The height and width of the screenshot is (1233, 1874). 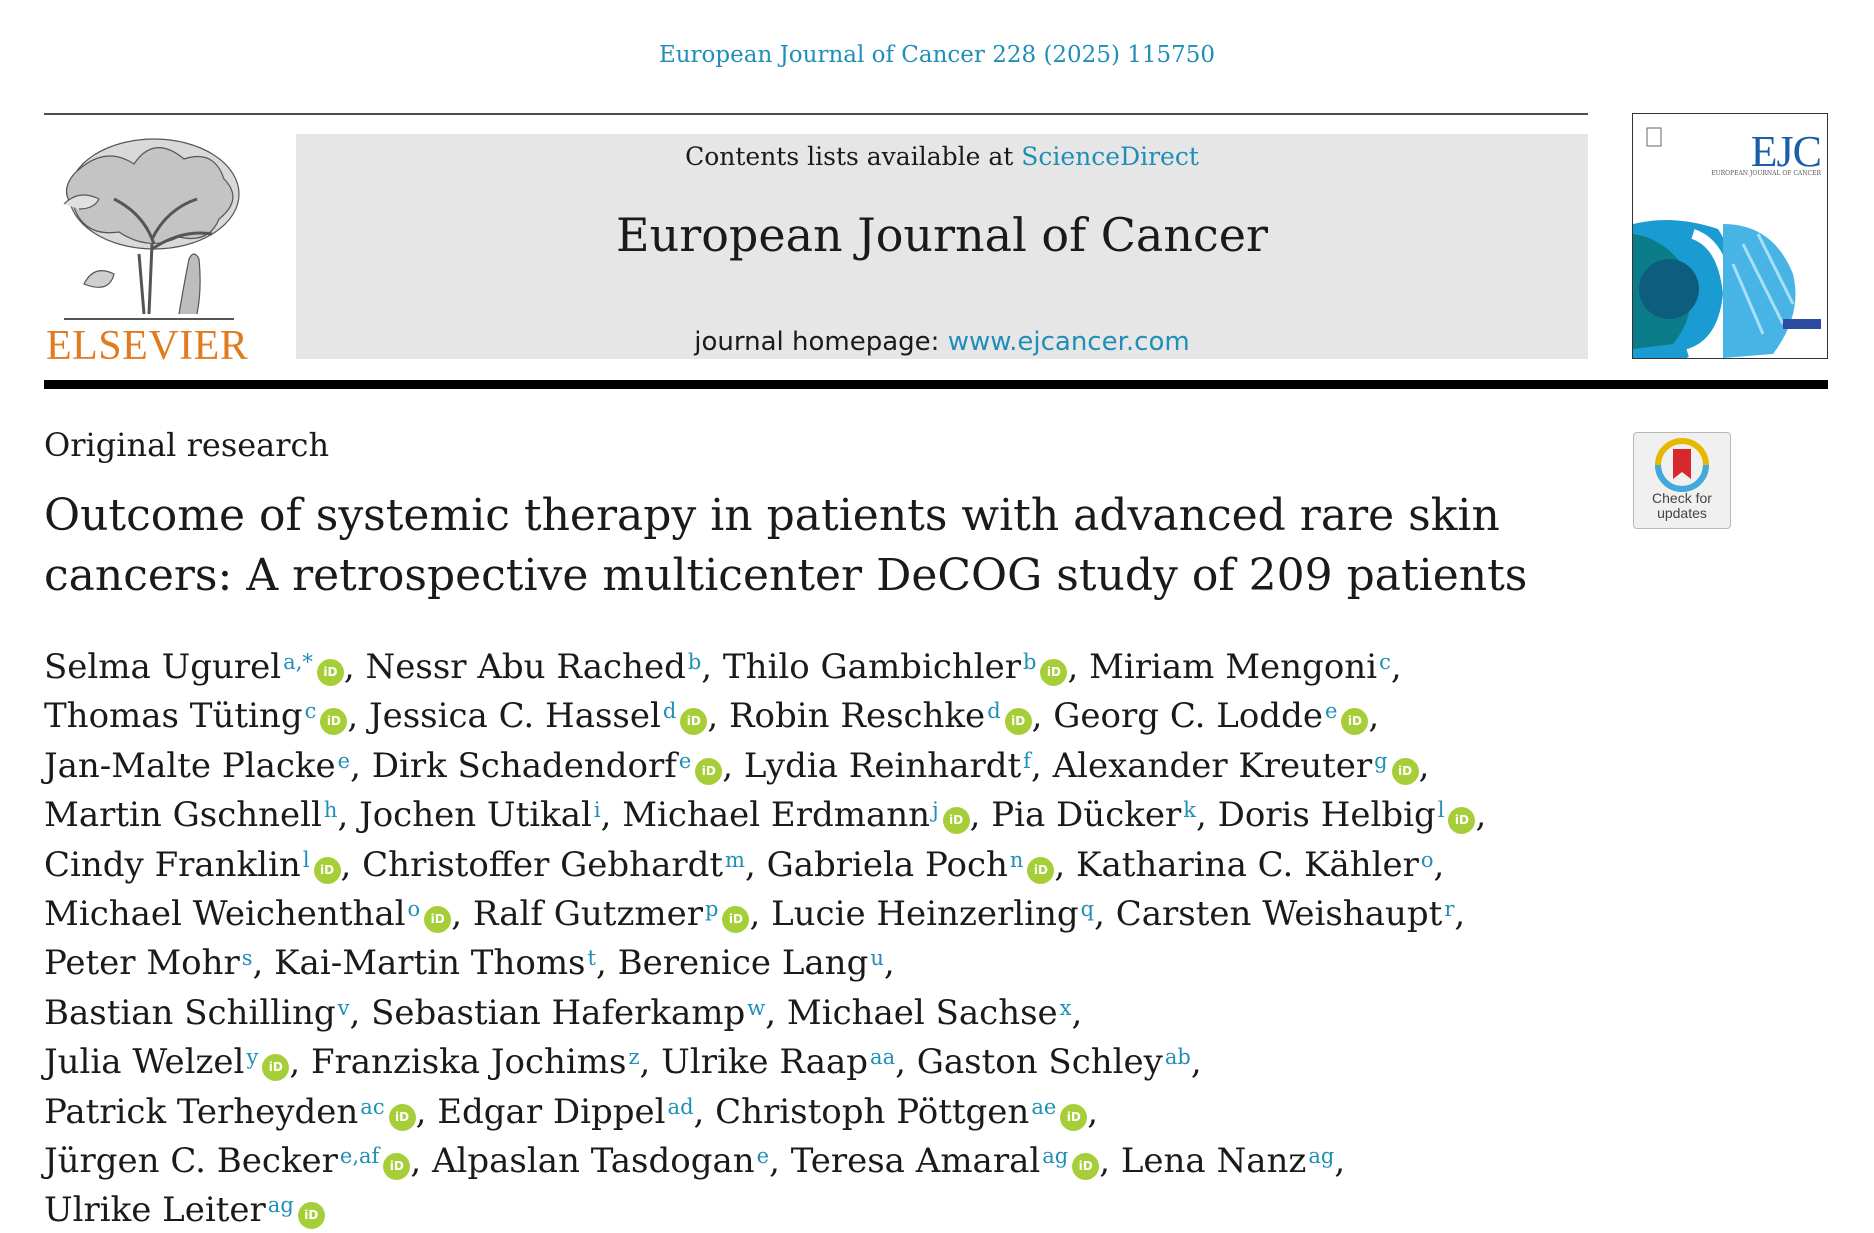 I want to click on author: Teresa Amaralag iD, so click(x=945, y=1161).